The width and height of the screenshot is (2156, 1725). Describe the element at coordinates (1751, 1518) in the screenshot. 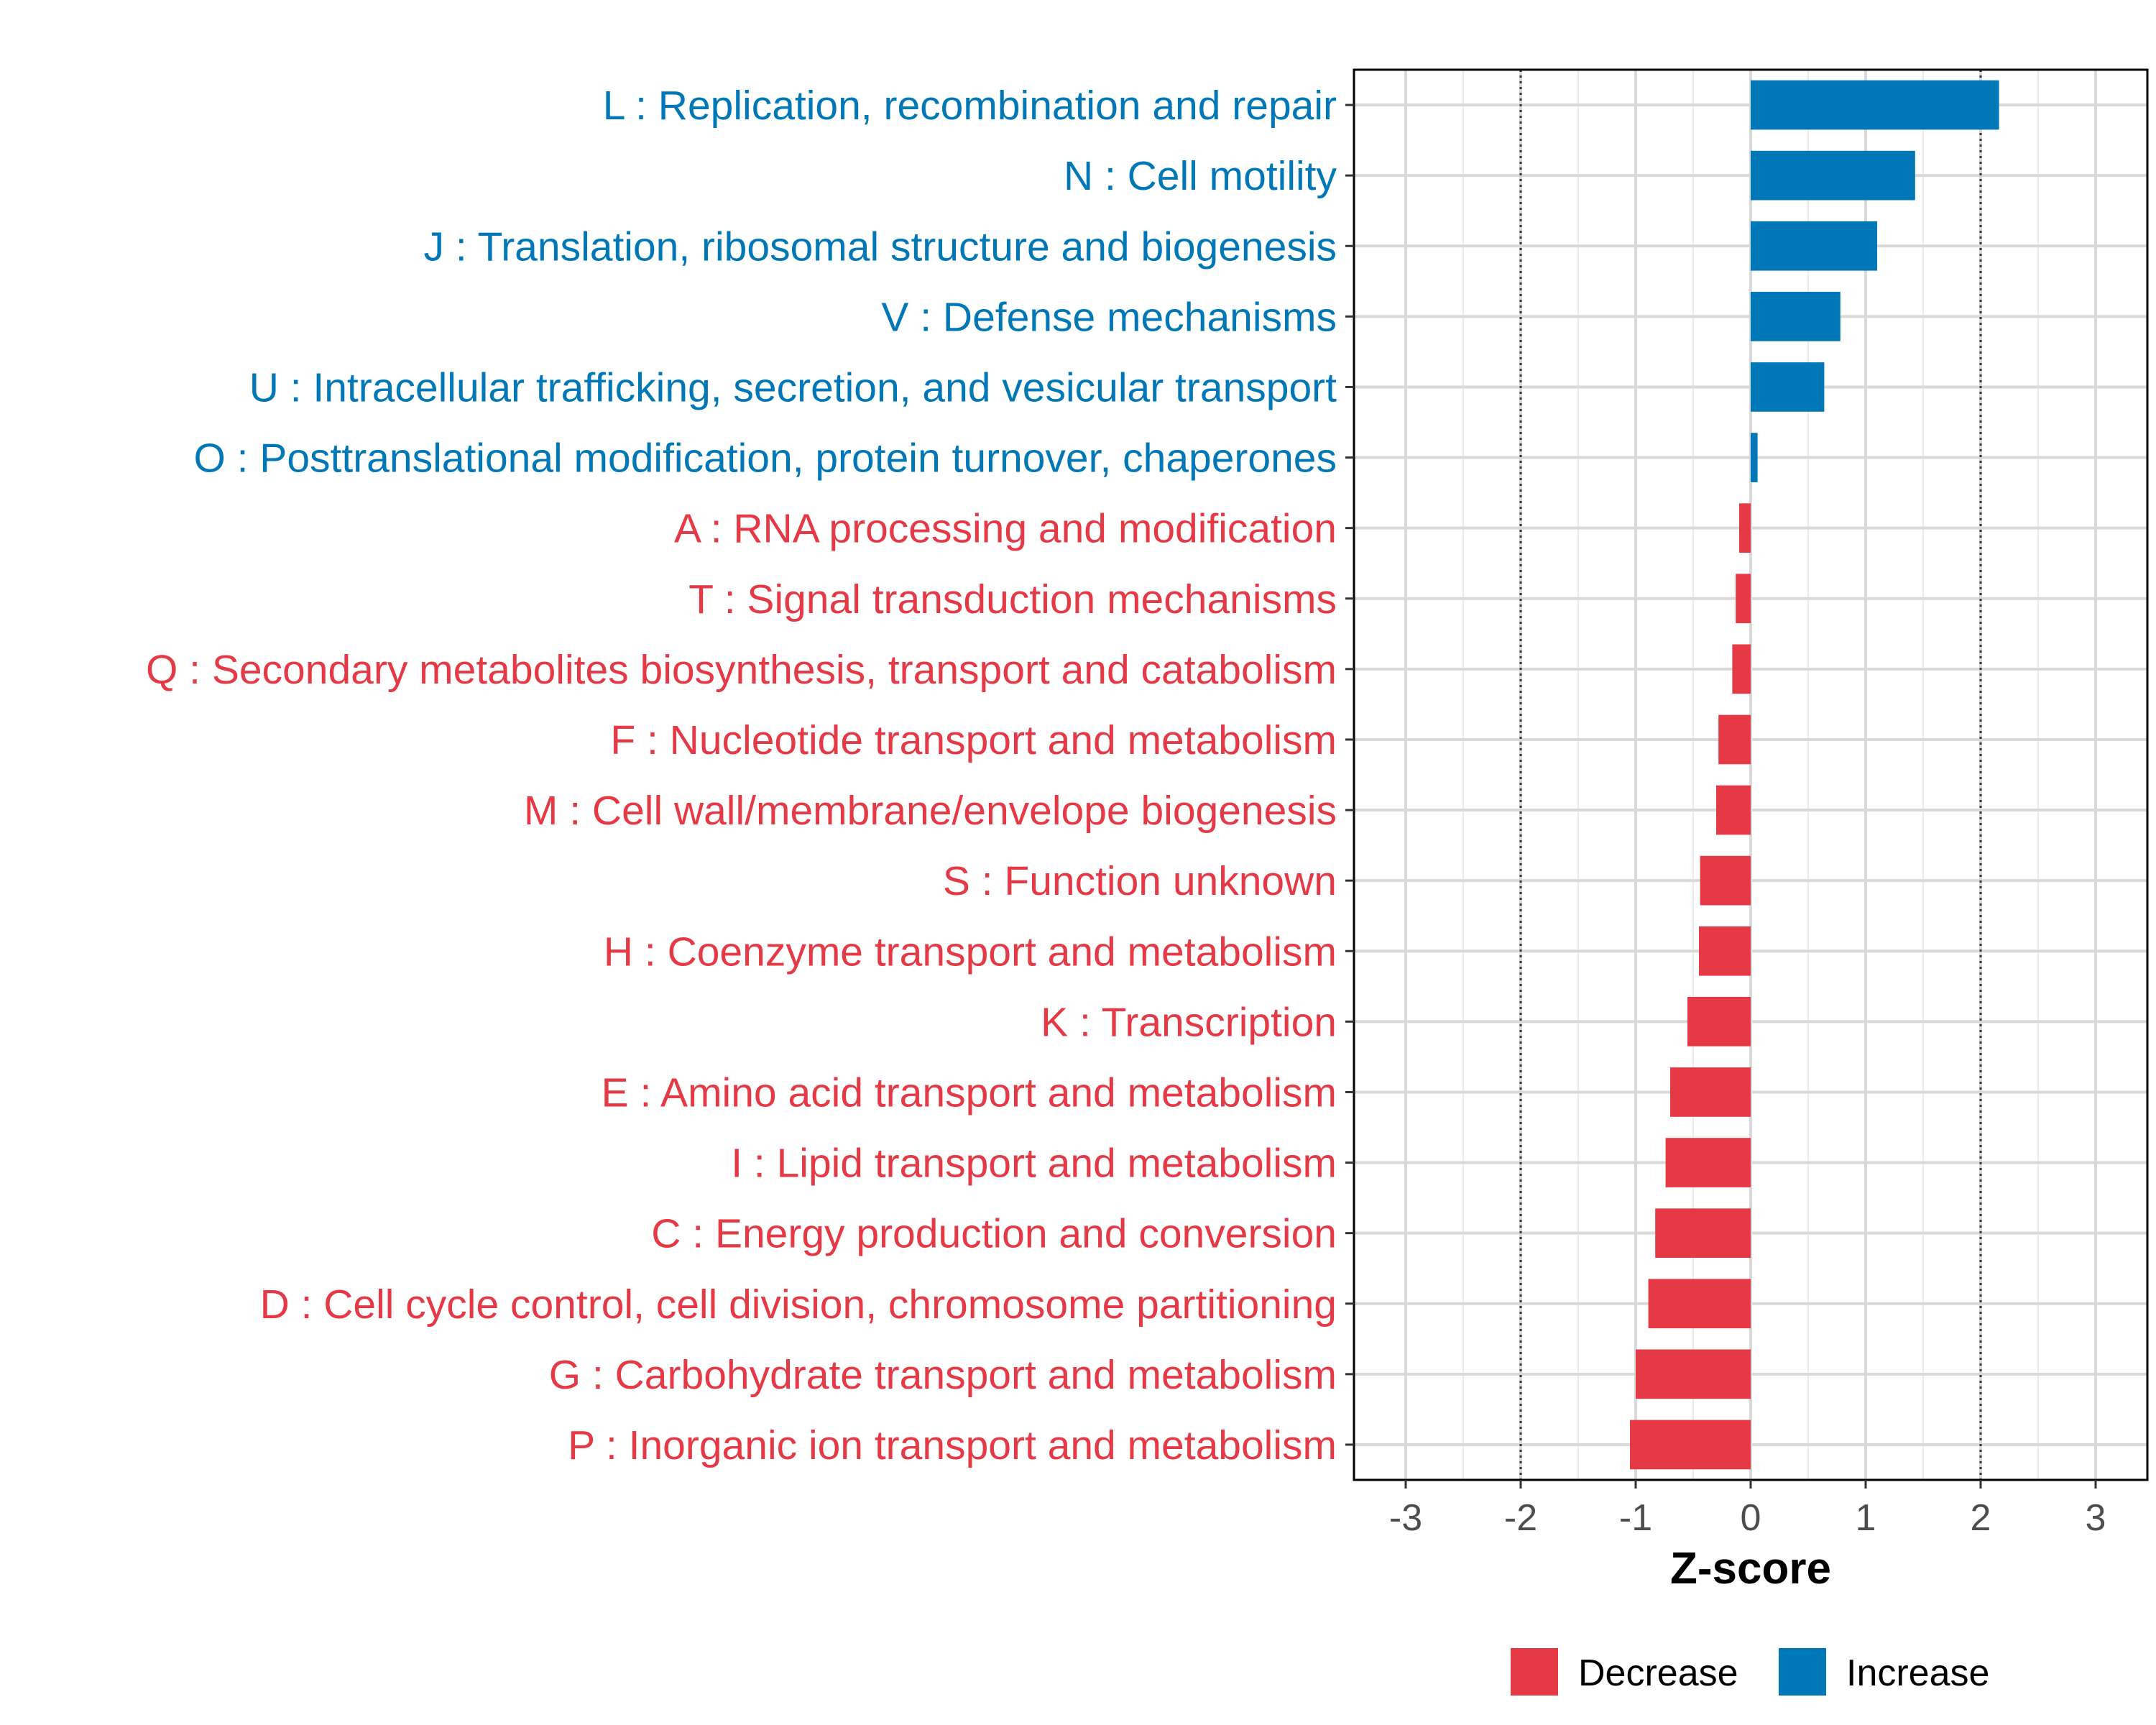

I see `x-tick-label: 0` at that location.